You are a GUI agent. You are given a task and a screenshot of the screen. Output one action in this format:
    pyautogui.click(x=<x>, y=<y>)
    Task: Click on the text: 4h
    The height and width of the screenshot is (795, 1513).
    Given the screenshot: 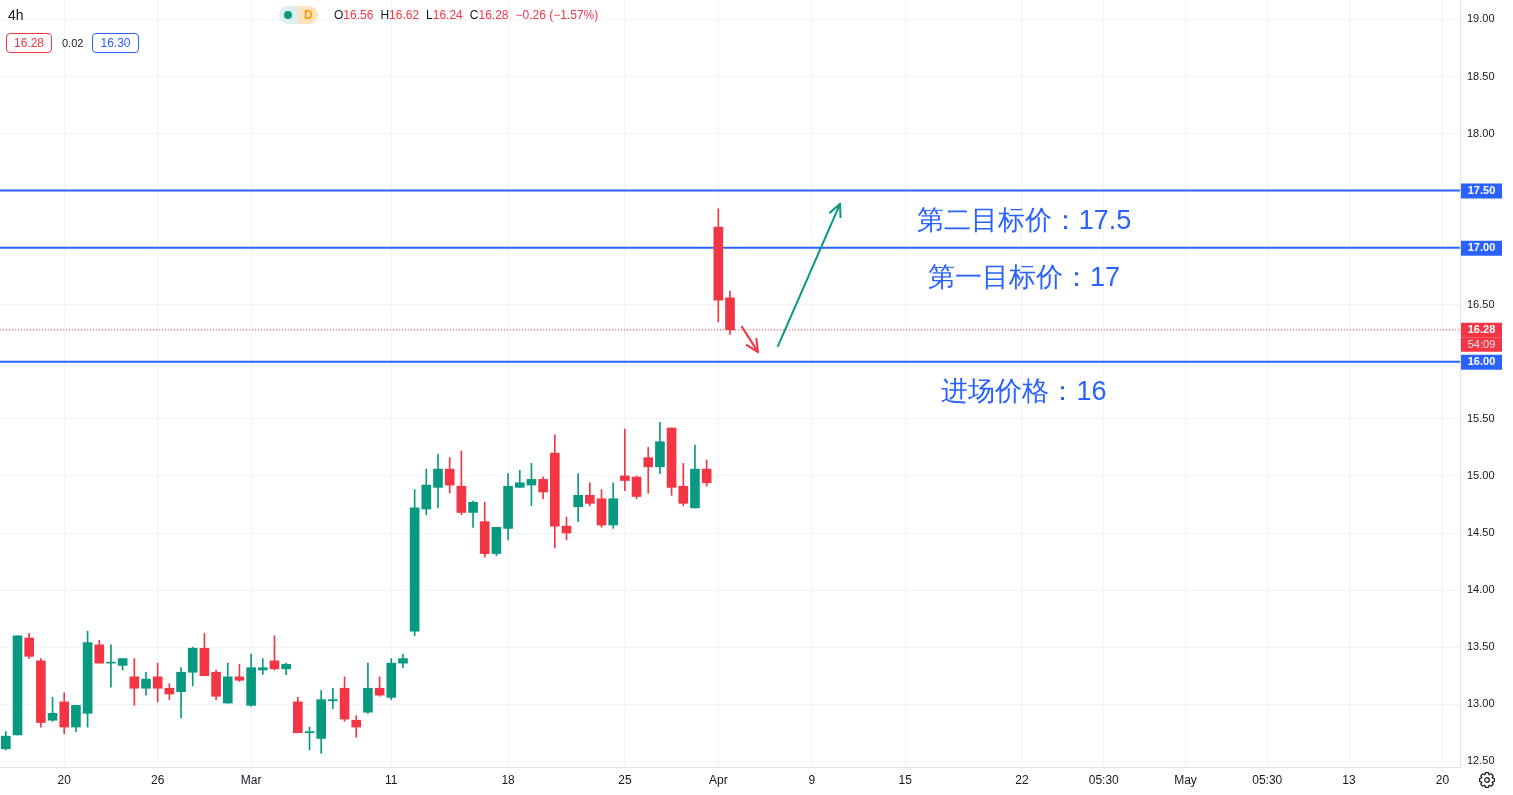 What is the action you would take?
    pyautogui.click(x=16, y=15)
    